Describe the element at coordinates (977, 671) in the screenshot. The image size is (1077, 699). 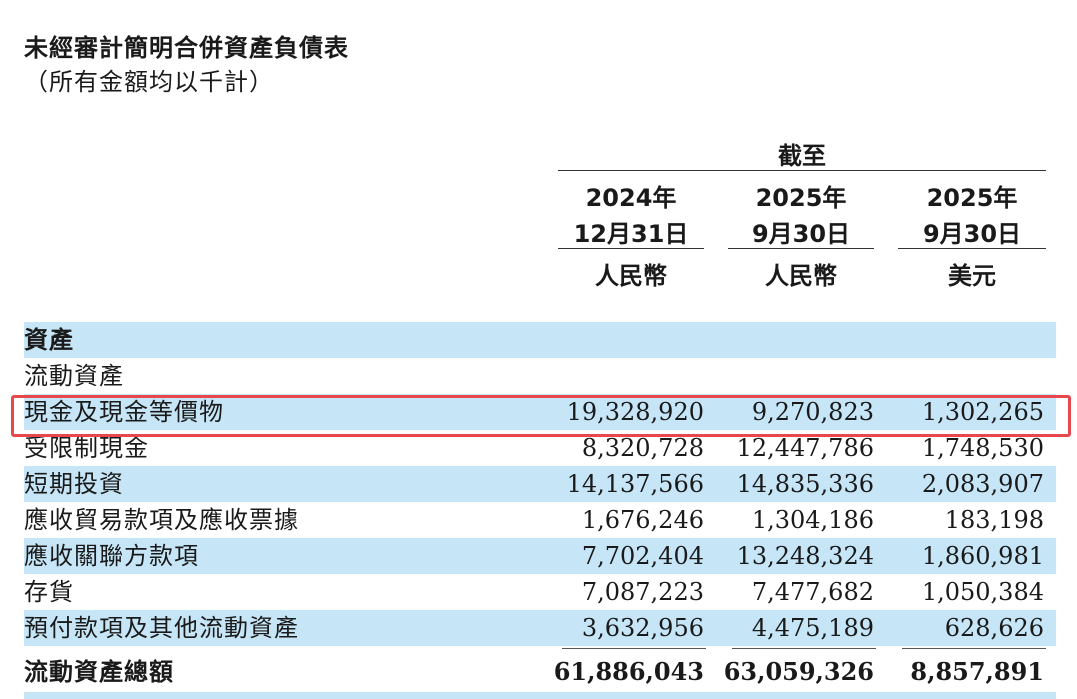
I see `total-value-2025-usd: 8,857,891` at that location.